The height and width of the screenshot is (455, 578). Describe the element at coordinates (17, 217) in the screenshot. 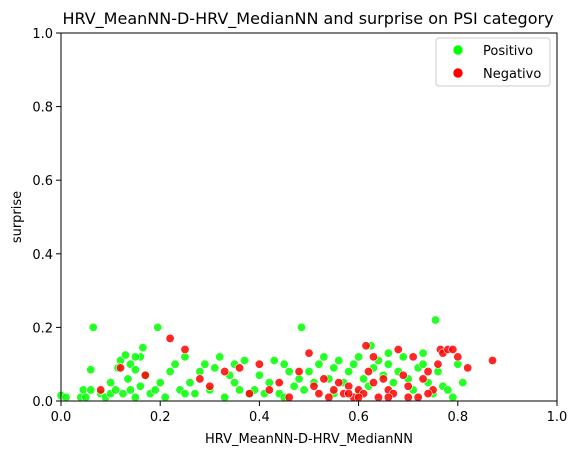

I see `y-axis-label: surprise` at that location.